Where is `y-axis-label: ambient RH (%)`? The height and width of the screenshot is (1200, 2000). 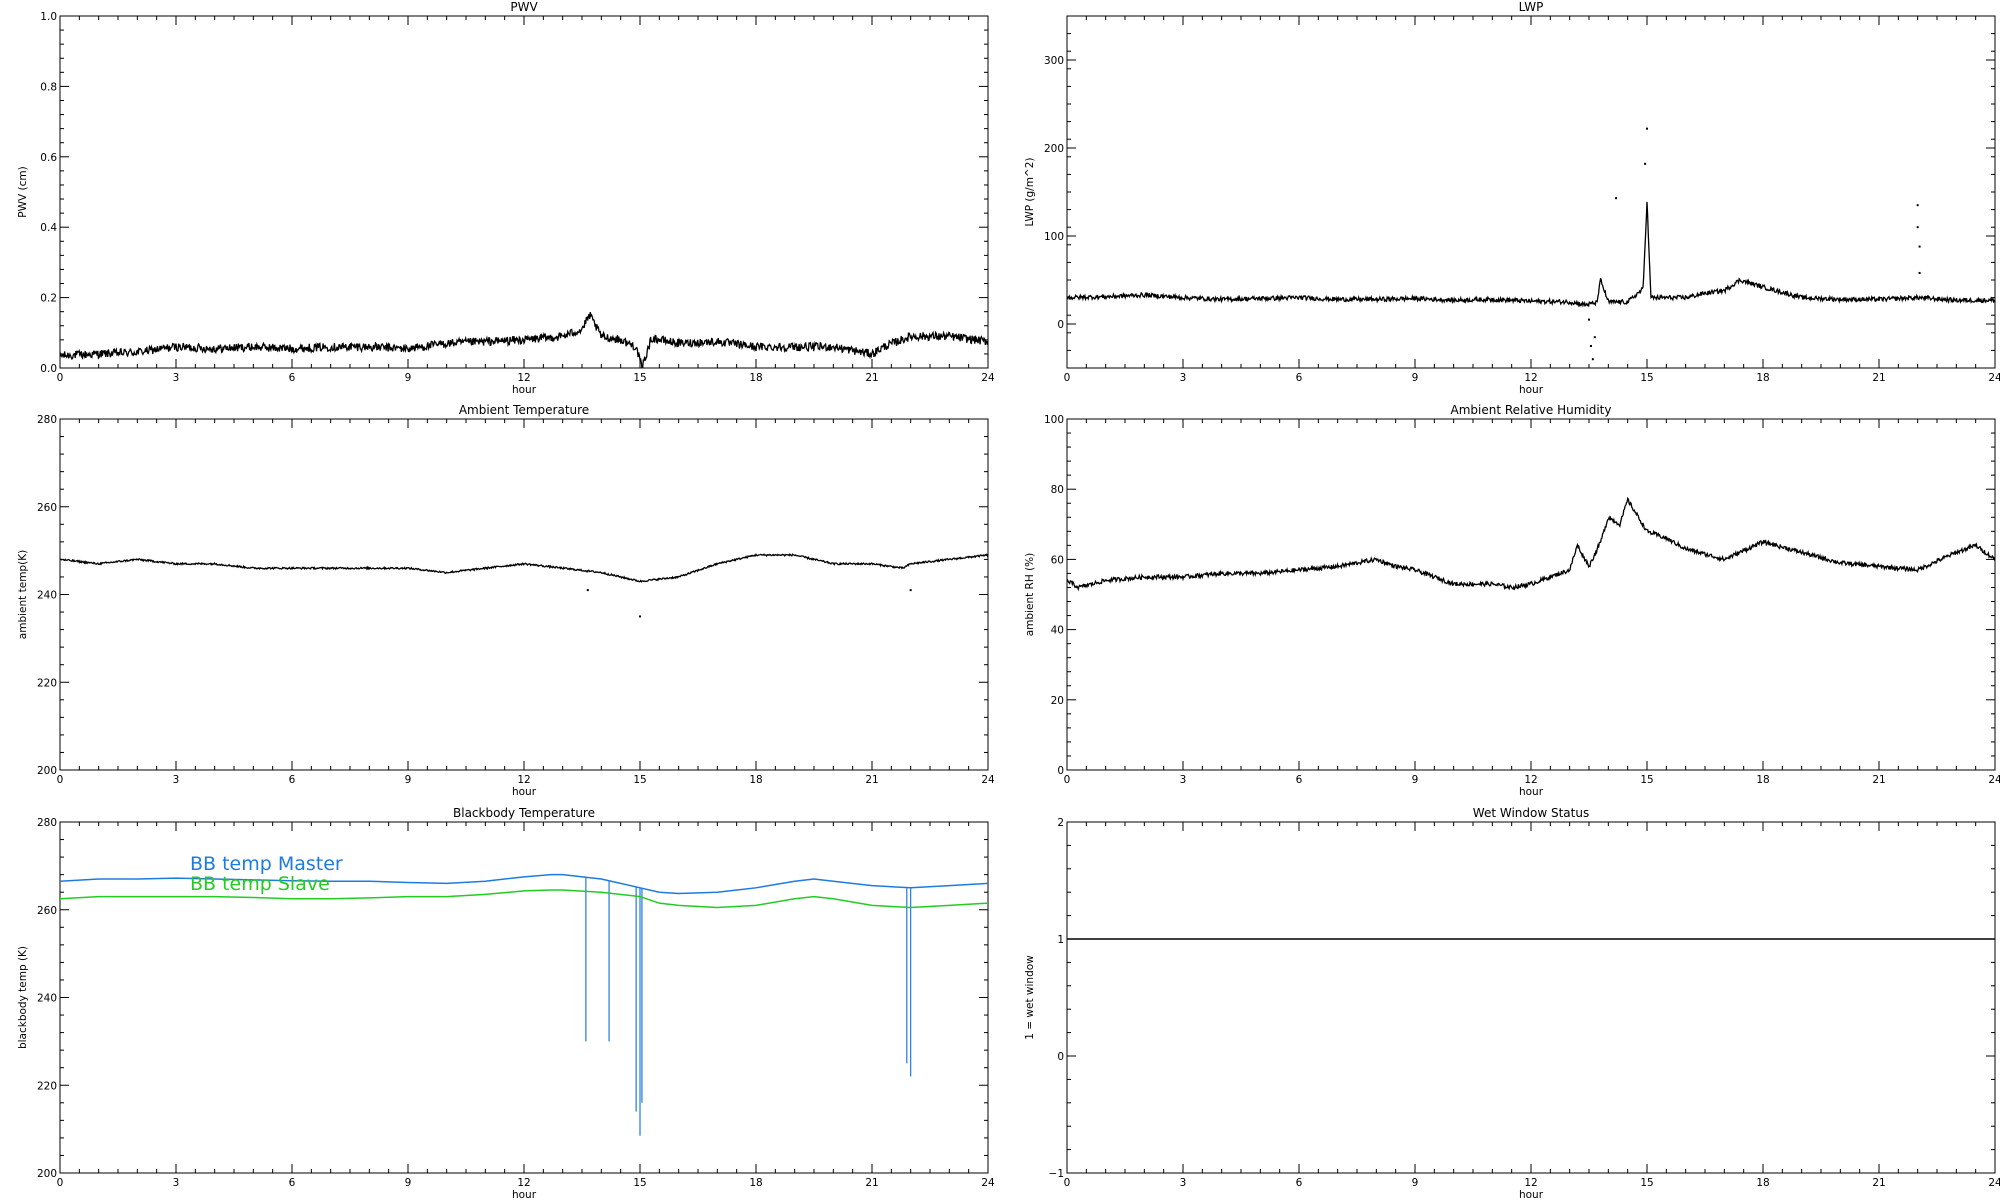
y-axis-label: ambient RH (%) is located at coordinates (1030, 595).